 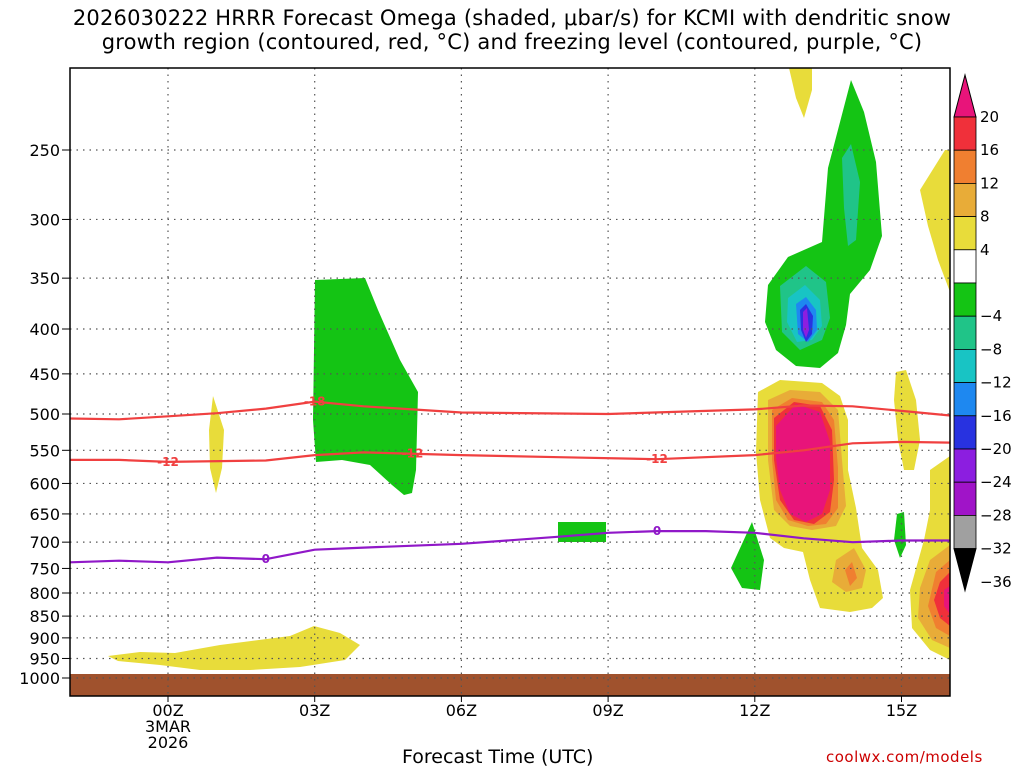 I want to click on y-tick-label-450: 450, so click(x=44, y=374).